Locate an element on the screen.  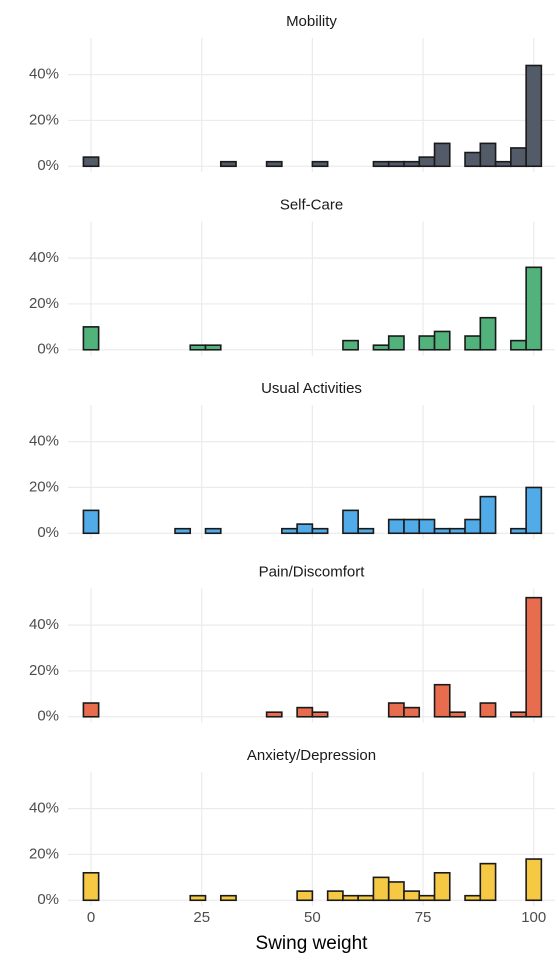
x-axis-label: Swing weight is located at coordinates (312, 943).